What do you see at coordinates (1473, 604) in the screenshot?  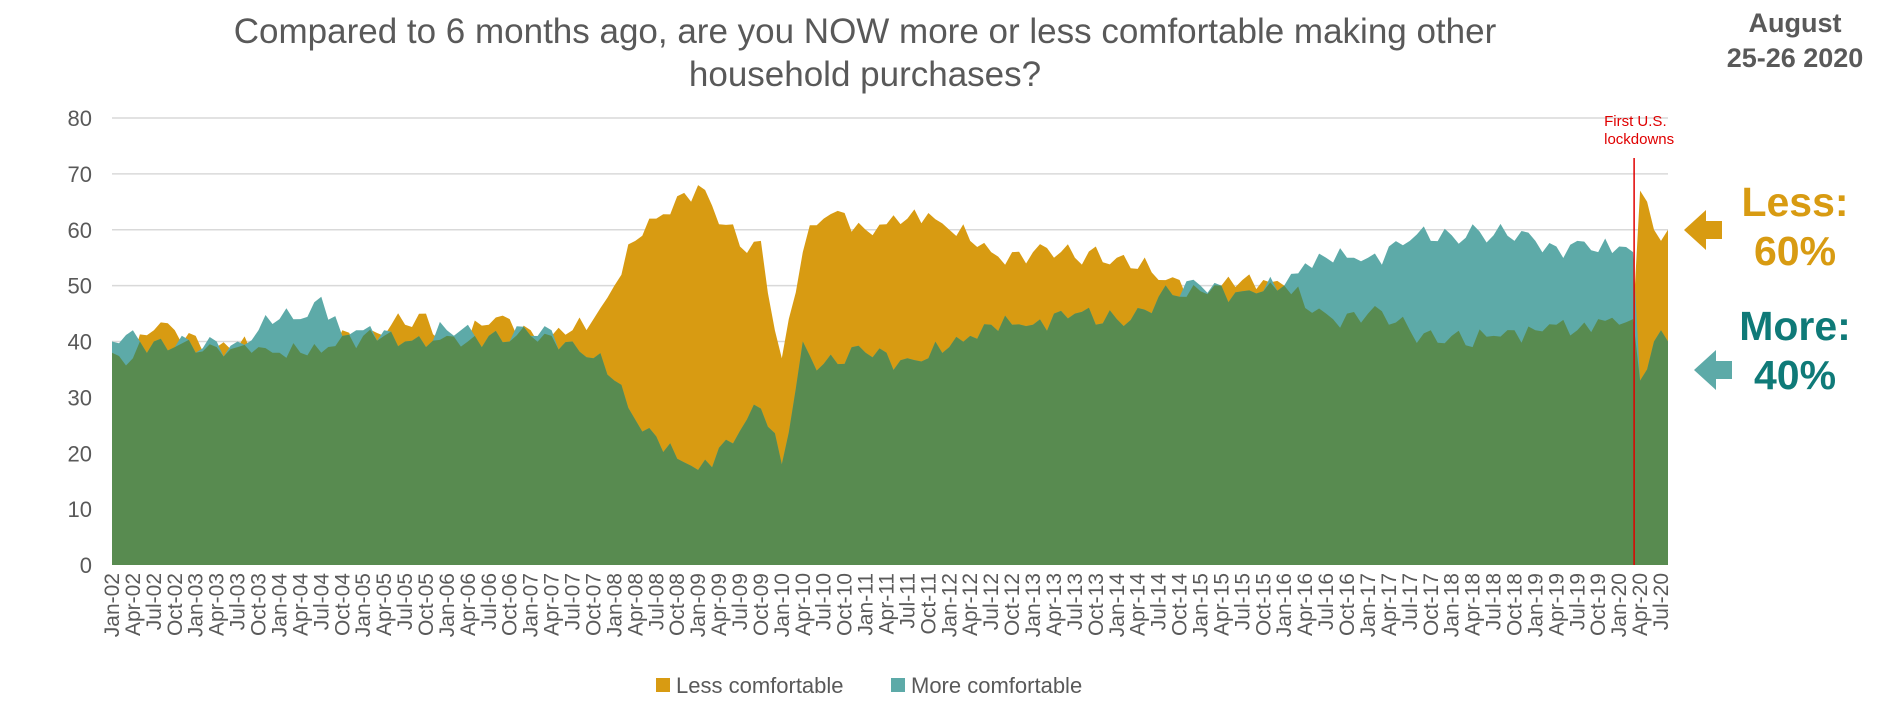 I see `x-tick-label: Apr-18` at bounding box center [1473, 604].